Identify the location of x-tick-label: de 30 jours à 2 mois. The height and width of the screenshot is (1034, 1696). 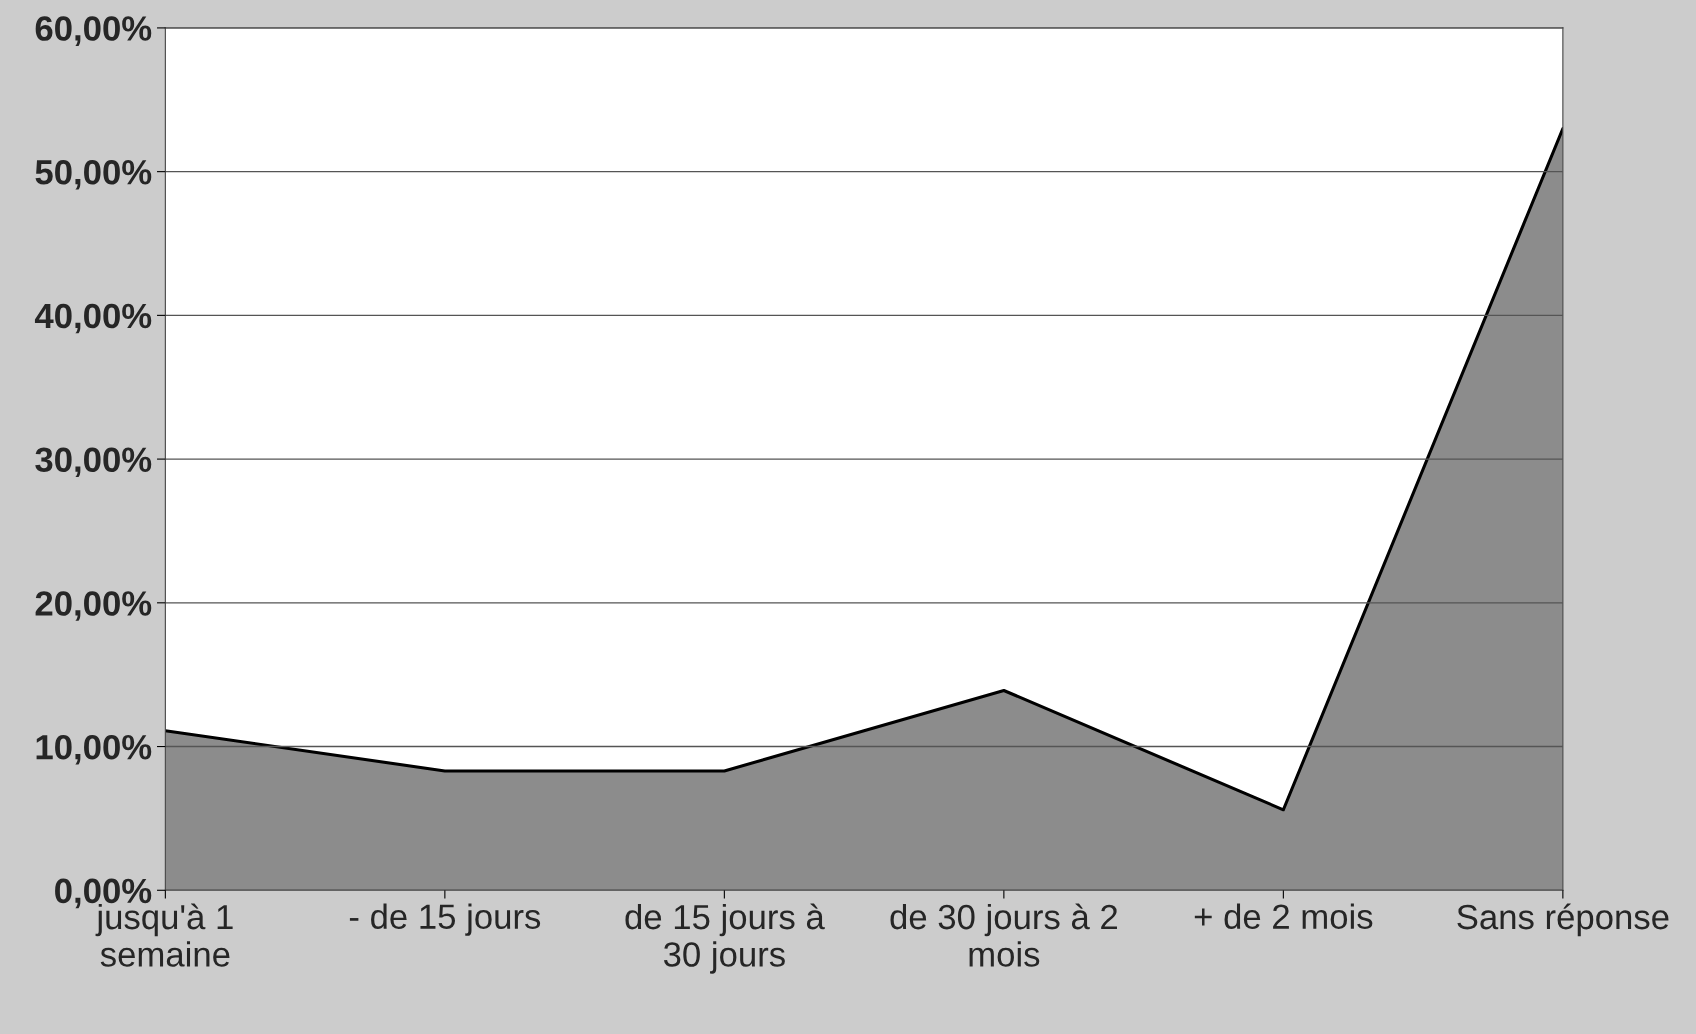
(1003, 935).